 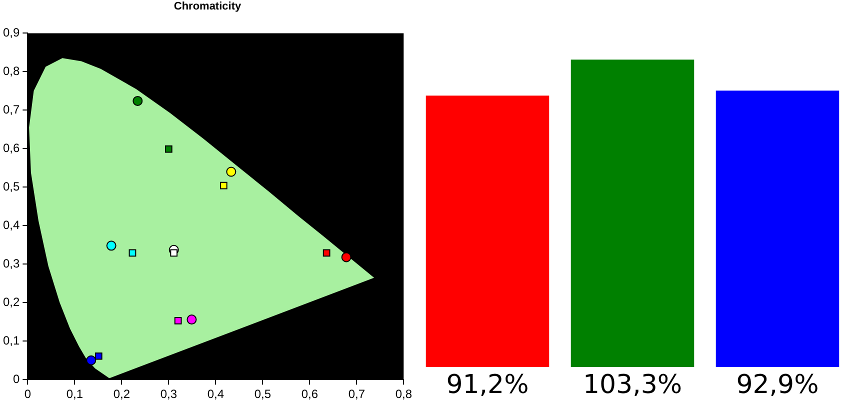 What do you see at coordinates (16, 379) in the screenshot?
I see `y-tick-label: 0` at bounding box center [16, 379].